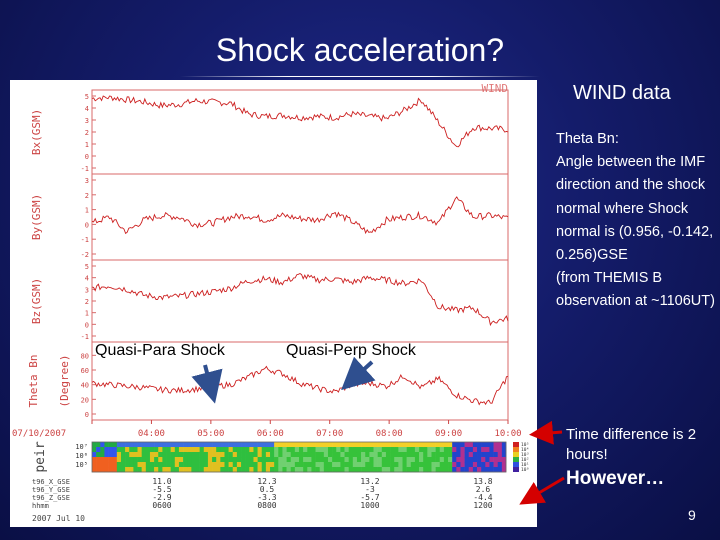  What do you see at coordinates (360, 50) in the screenshot?
I see `slide-title: Shock acceleration?` at bounding box center [360, 50].